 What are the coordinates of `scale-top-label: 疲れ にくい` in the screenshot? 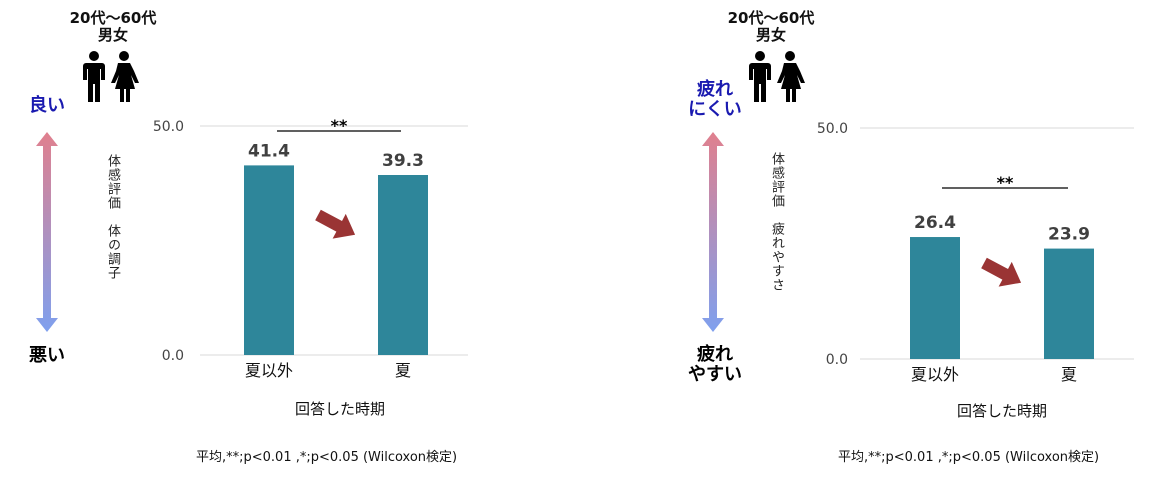 It's located at (715, 100).